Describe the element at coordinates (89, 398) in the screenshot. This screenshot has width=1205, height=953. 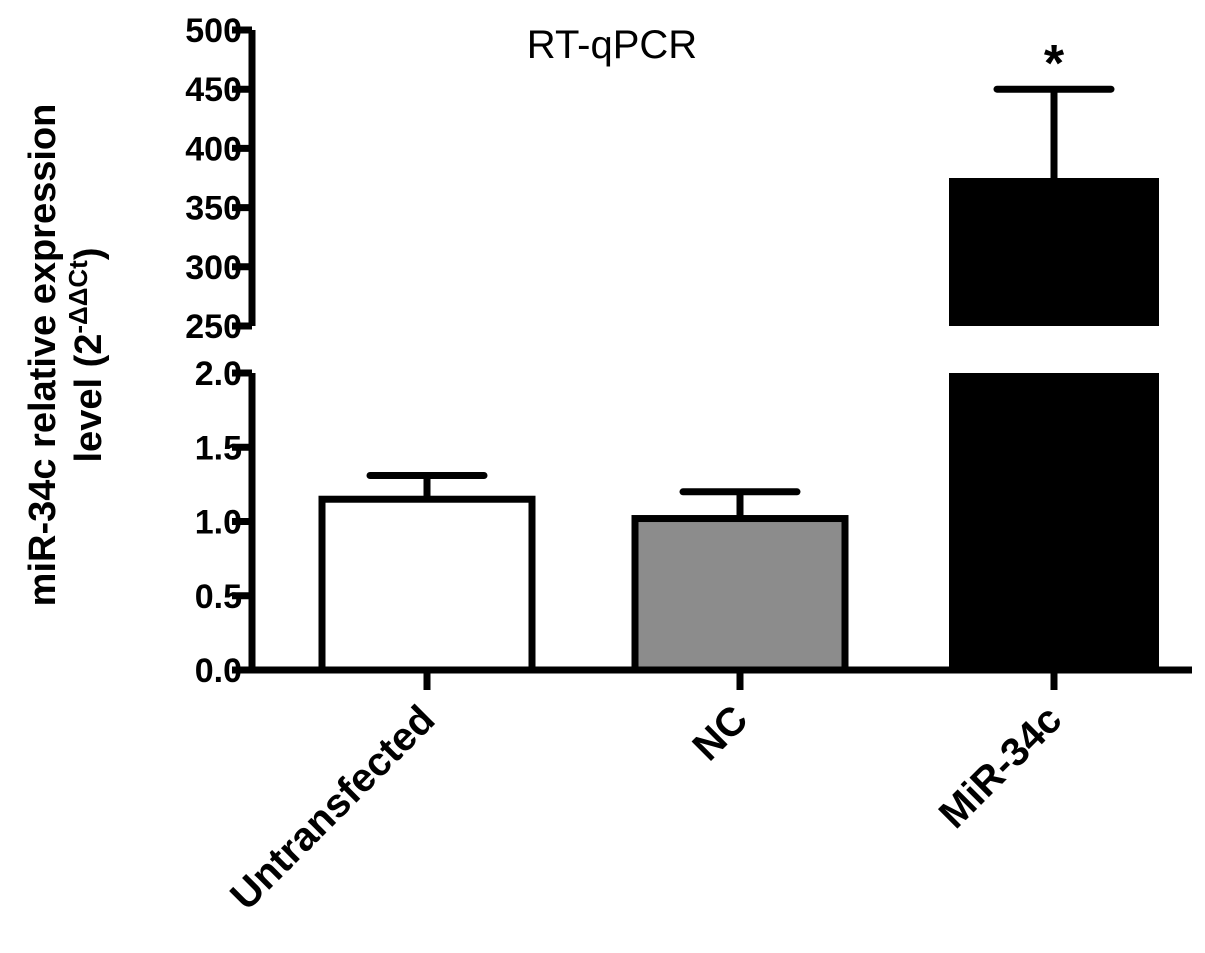
I see `y-axis-label-main: level (2` at that location.